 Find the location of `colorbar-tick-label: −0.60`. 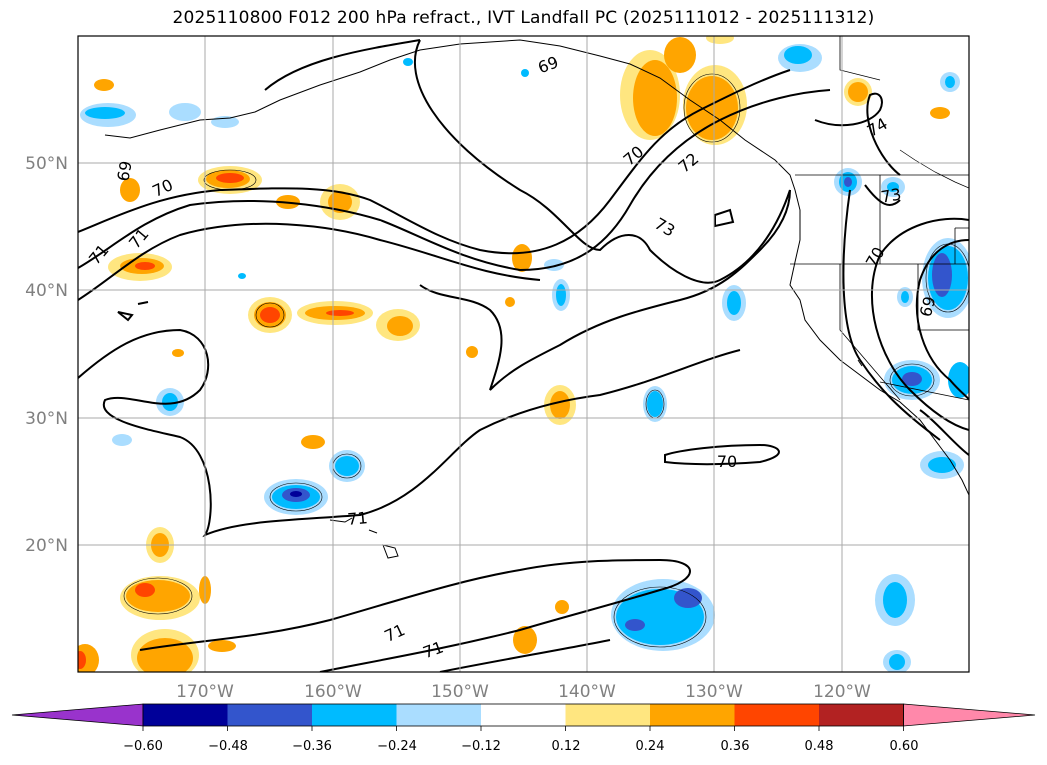

colorbar-tick-label: −0.60 is located at coordinates (143, 746).